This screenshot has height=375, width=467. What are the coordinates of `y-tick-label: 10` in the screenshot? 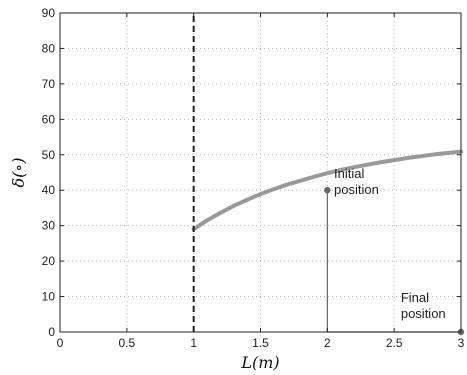 It's located at (49, 297).